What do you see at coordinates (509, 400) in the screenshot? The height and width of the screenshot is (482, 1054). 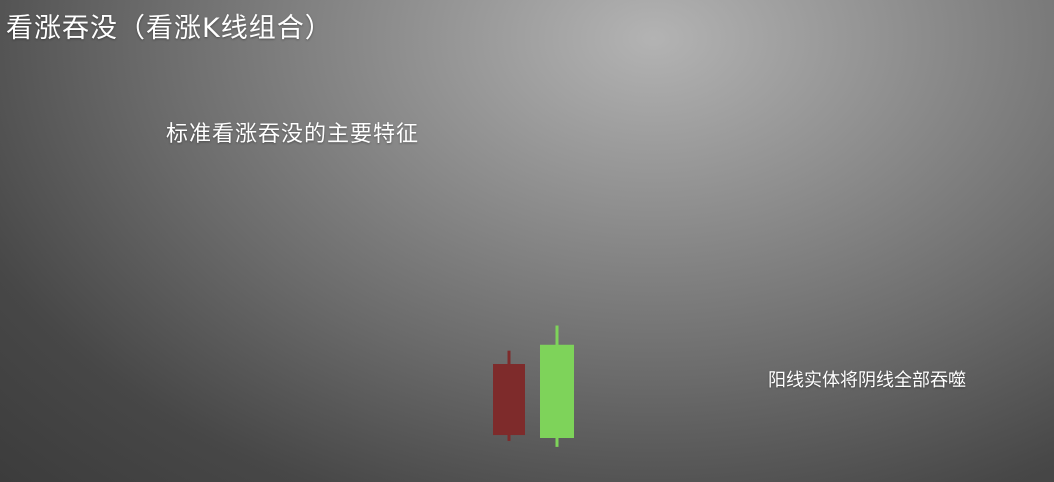 I see `candle-bearish-body` at bounding box center [509, 400].